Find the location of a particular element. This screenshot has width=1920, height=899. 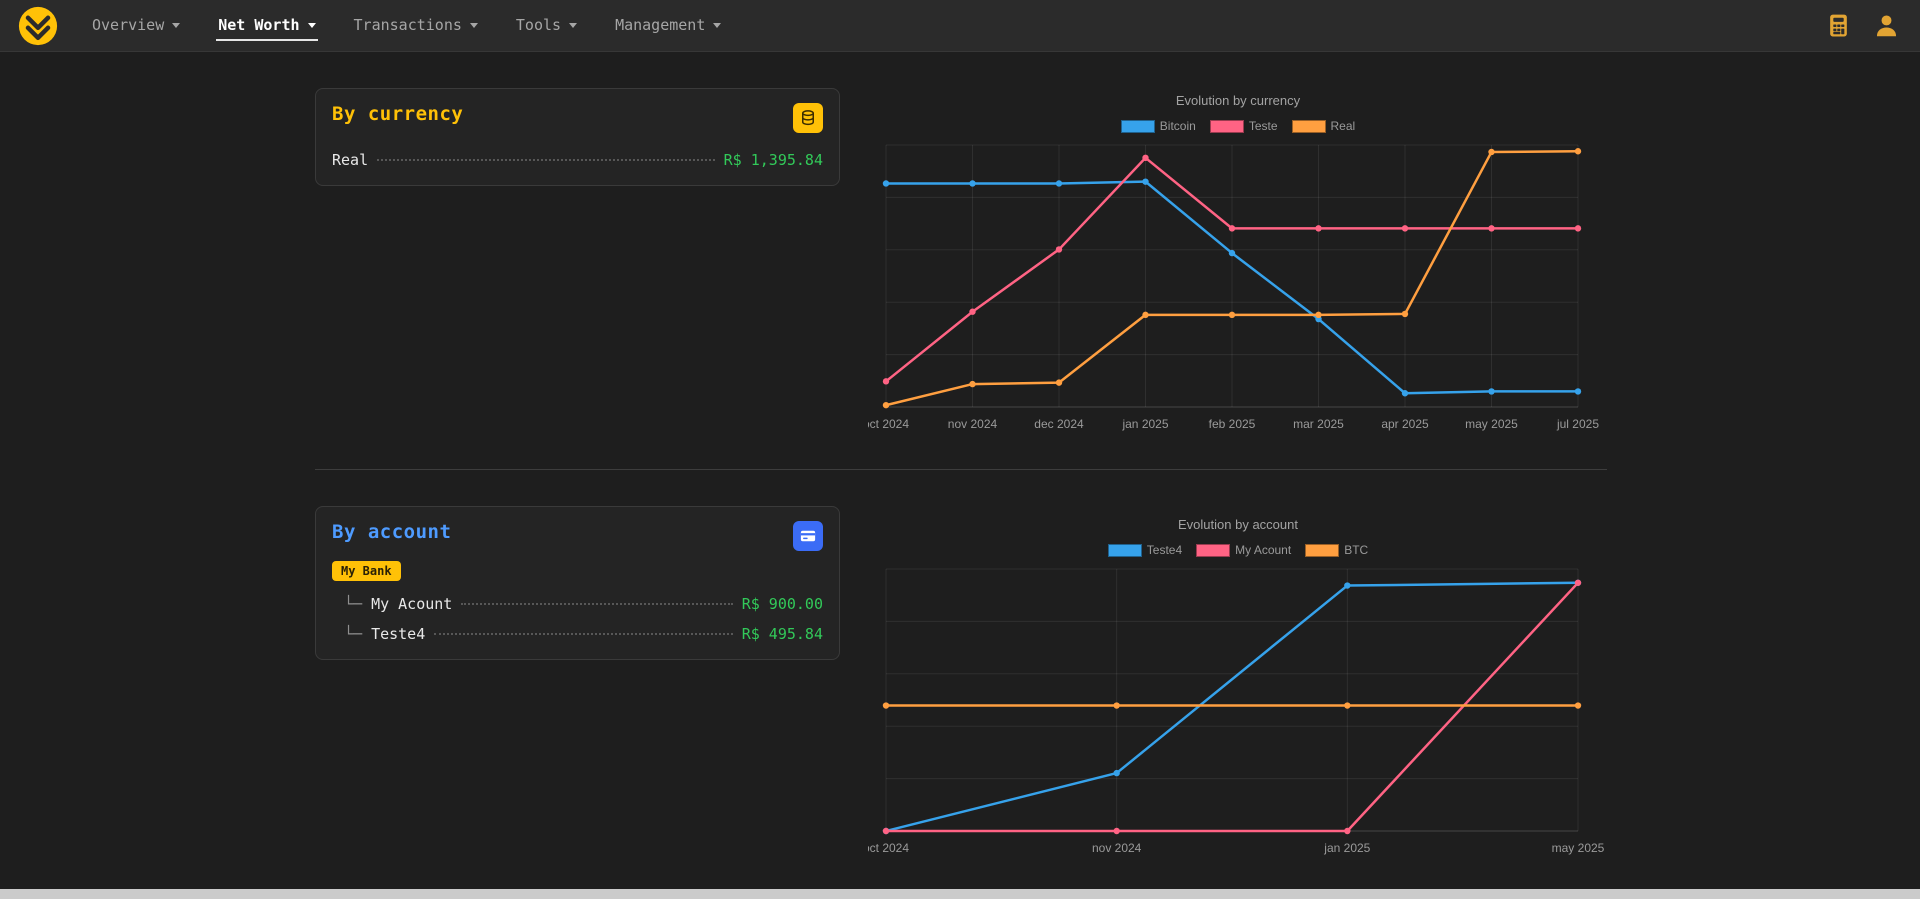

nav-item-net-worth: Net Worth is located at coordinates (267, 26).